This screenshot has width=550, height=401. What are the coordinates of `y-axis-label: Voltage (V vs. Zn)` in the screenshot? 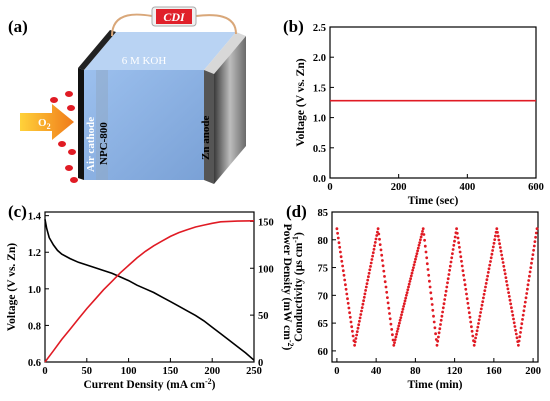 It's located at (301, 102).